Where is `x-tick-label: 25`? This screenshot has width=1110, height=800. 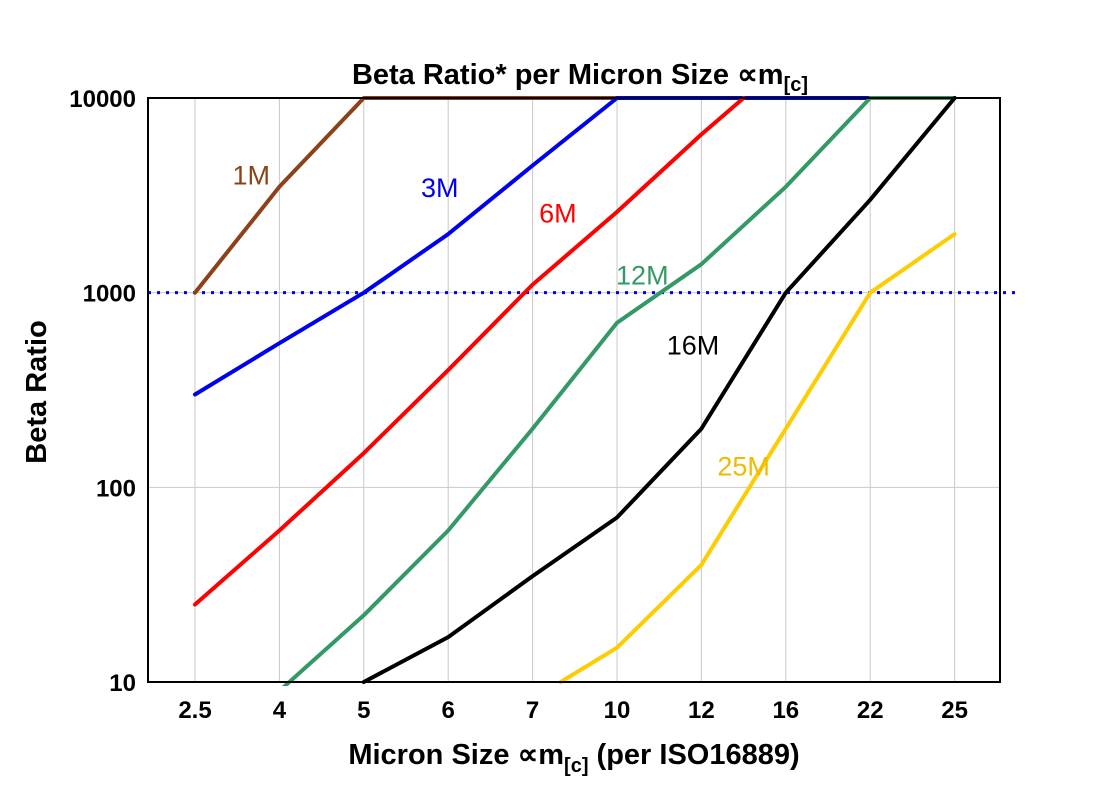 x-tick-label: 25 is located at coordinates (954, 710).